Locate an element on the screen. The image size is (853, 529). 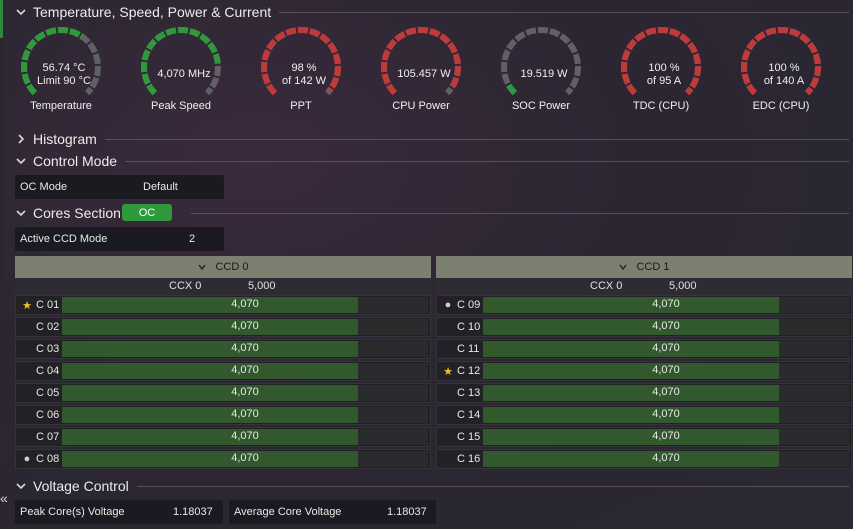
core-name: C 14 is located at coordinates (460, 415).